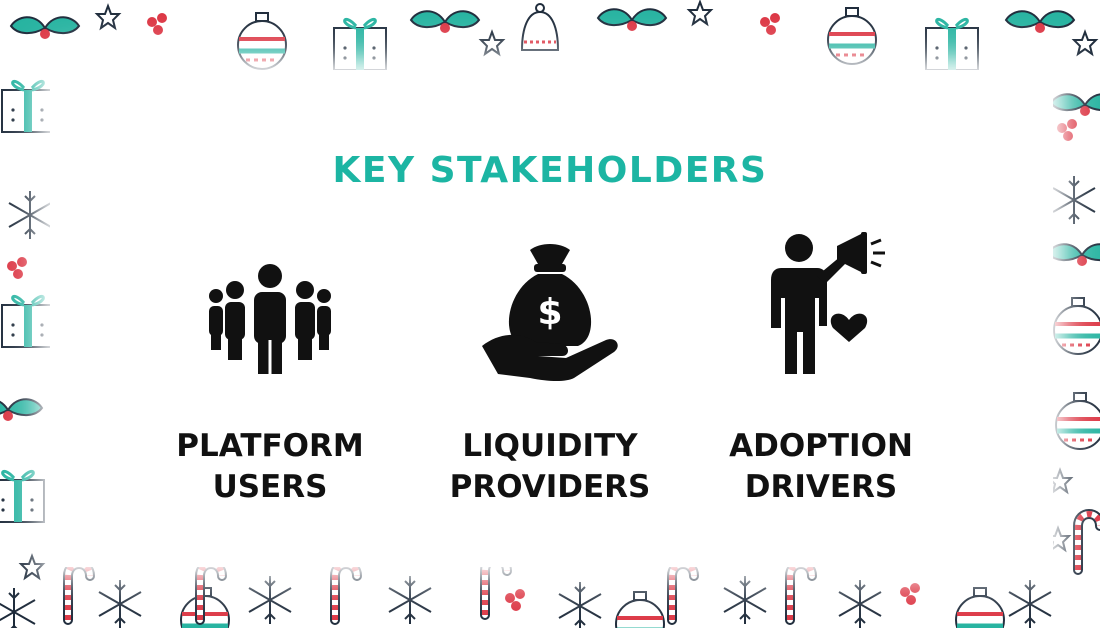 The width and height of the screenshot is (1100, 628). I want to click on stakeholder-label: LIQUIDITY PROVIDERS, so click(550, 466).